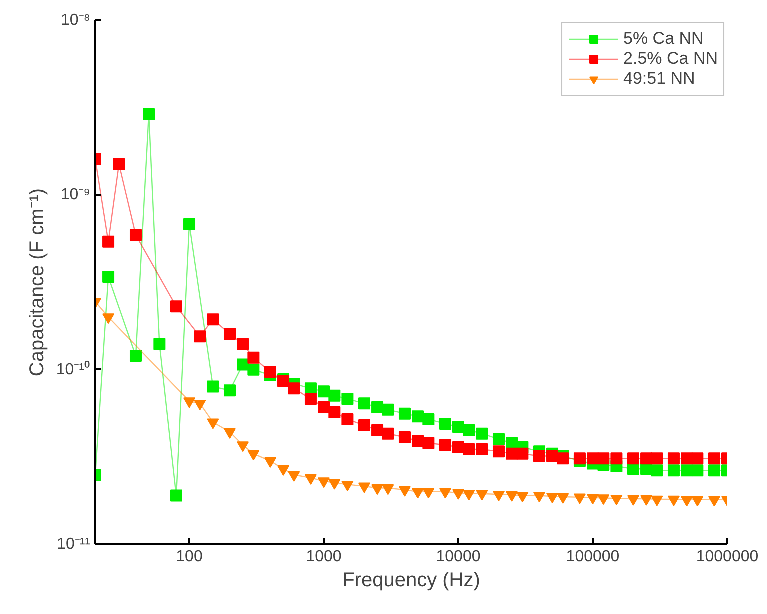  What do you see at coordinates (189, 557) in the screenshot?
I see `x-tick-label: 100` at bounding box center [189, 557].